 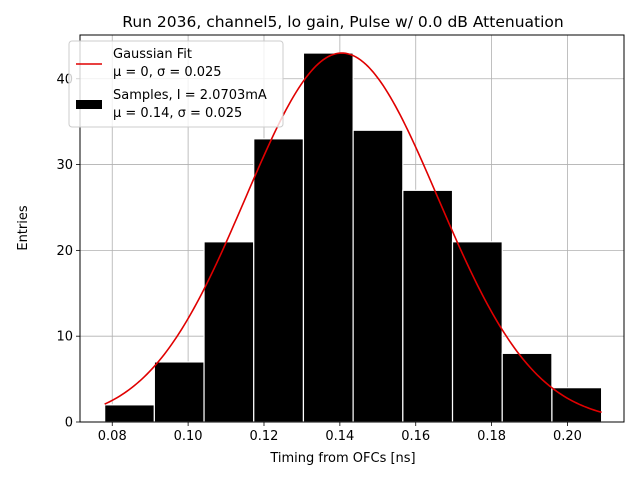 I want to click on legend-box, so click(x=176, y=84).